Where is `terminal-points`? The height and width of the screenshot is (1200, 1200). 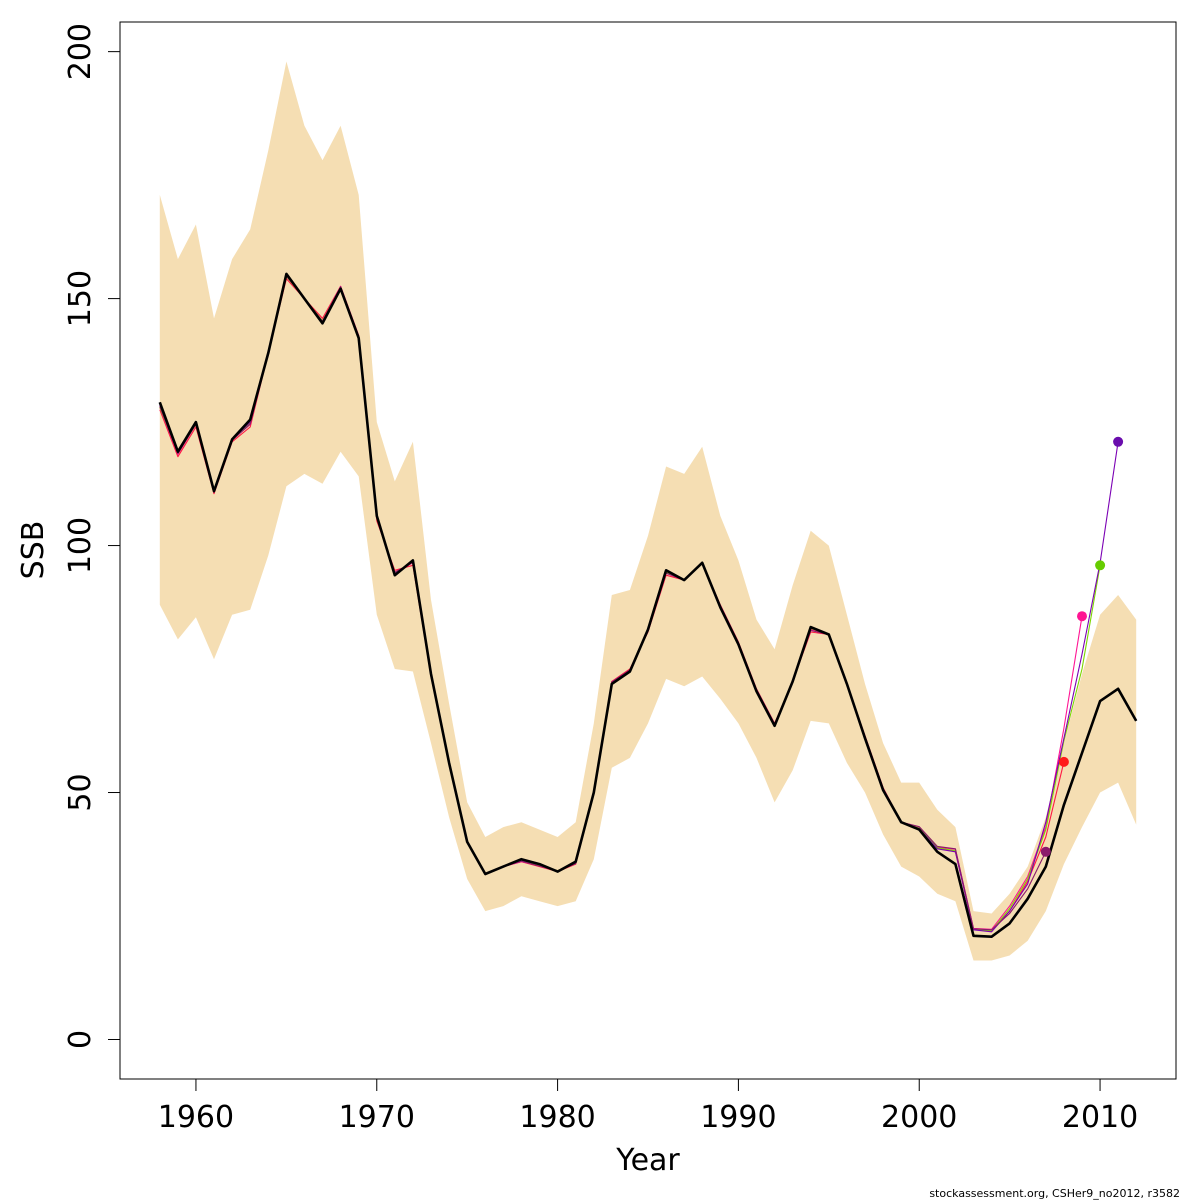 terminal-points is located at coordinates (1082, 646).